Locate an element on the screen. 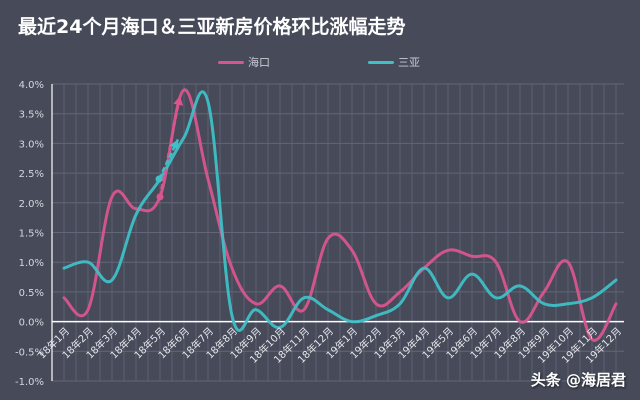  y-tick-label: 0.5% is located at coordinates (31, 293).